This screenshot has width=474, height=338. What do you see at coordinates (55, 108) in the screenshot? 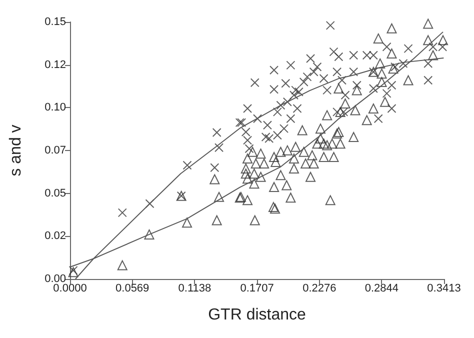
I see `y-tick-label: 0.10` at bounding box center [55, 108].